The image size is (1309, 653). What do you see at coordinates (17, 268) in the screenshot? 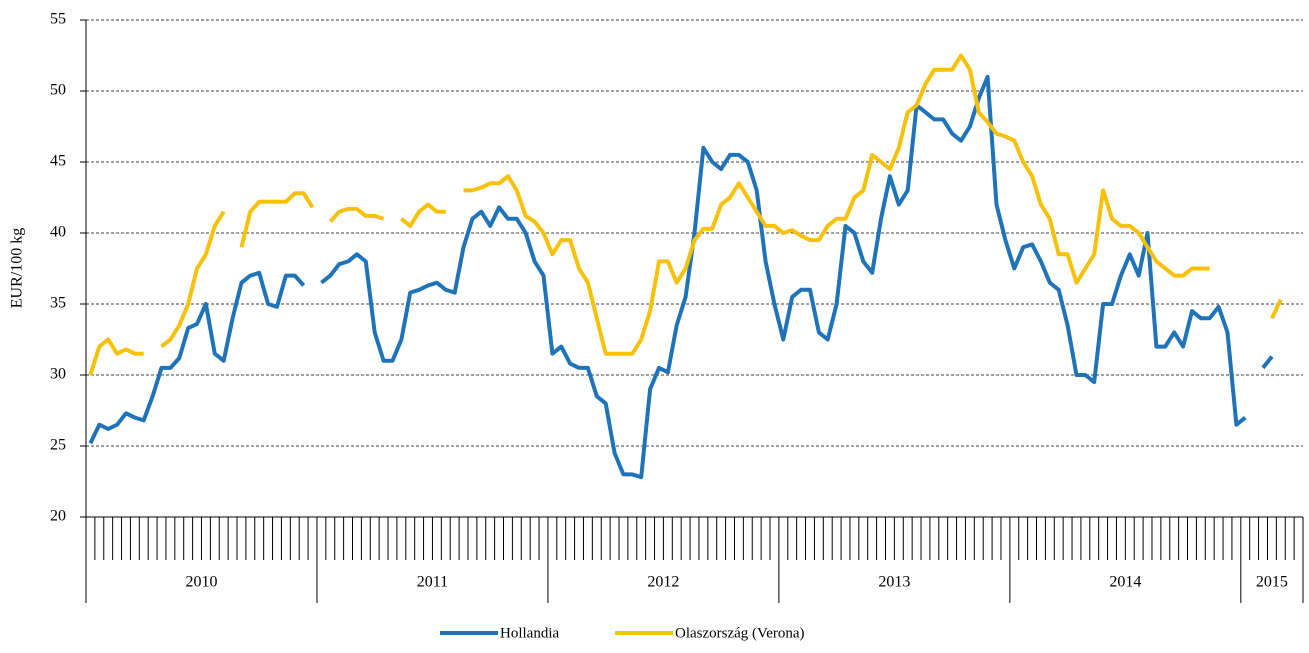
I see `y-axis-label: EUR/100 kg` at bounding box center [17, 268].